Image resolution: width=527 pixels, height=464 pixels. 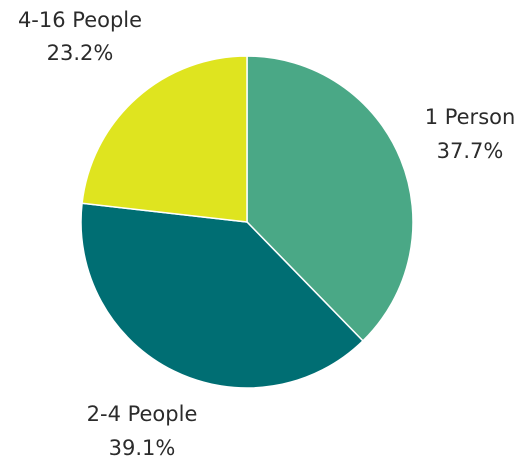 What do you see at coordinates (164, 139) in the screenshot?
I see `pie-slice-4-16-people` at bounding box center [164, 139].